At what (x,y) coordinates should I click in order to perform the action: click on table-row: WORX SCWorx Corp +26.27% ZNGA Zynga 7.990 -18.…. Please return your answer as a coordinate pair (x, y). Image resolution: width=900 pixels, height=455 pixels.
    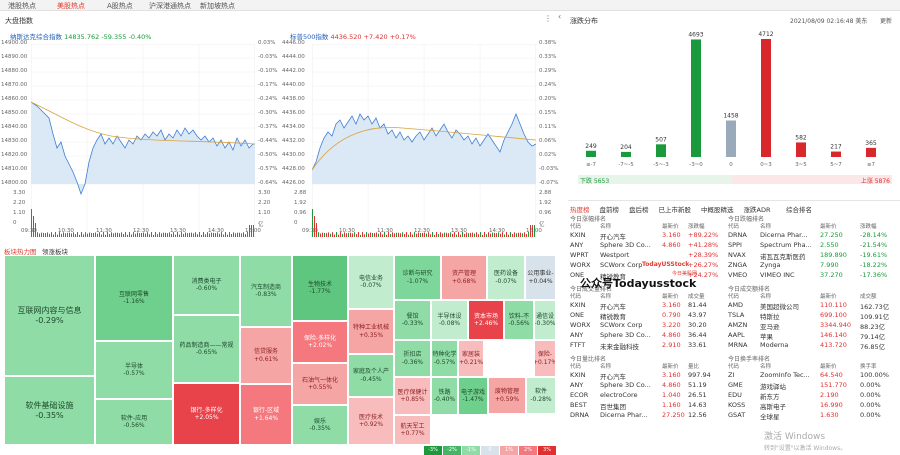
    Looking at the image, I should click on (734, 266).